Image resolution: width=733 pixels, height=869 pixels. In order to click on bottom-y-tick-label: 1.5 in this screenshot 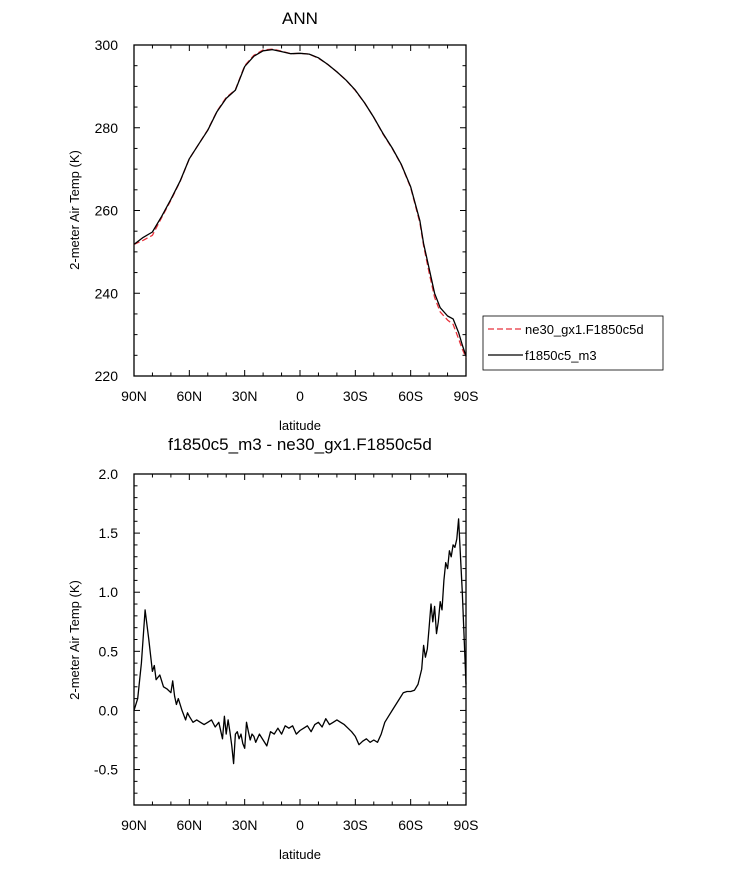, I will do `click(109, 533)`.